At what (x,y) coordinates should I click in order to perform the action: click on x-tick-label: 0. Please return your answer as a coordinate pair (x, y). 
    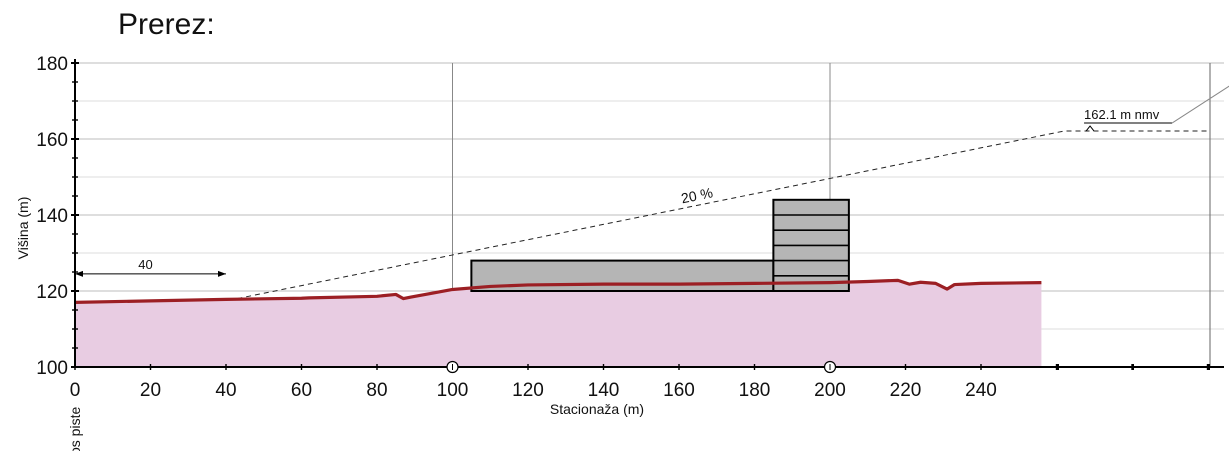
    Looking at the image, I should click on (75, 390).